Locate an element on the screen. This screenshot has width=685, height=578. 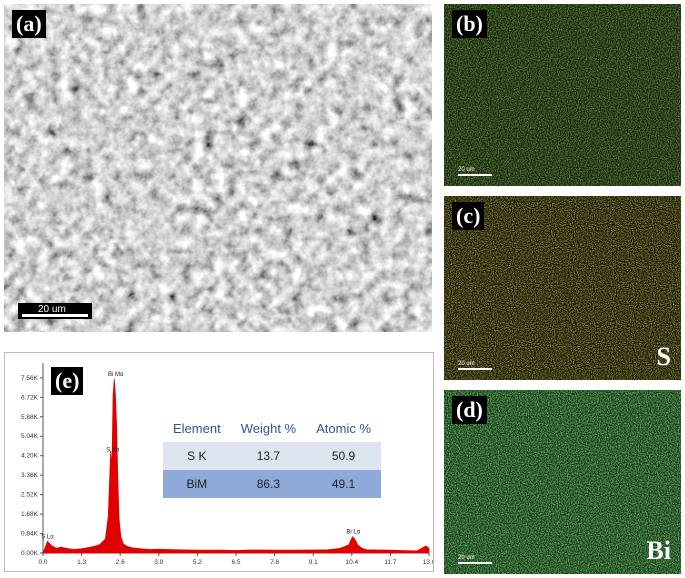
x-tick-label: 1.3 is located at coordinates (81, 562).